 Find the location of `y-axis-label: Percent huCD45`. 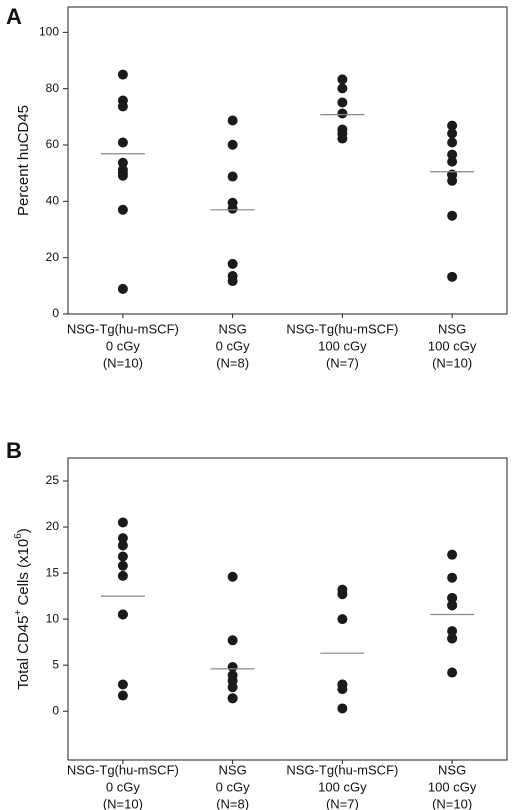

y-axis-label: Percent huCD45 is located at coordinates (23, 160).